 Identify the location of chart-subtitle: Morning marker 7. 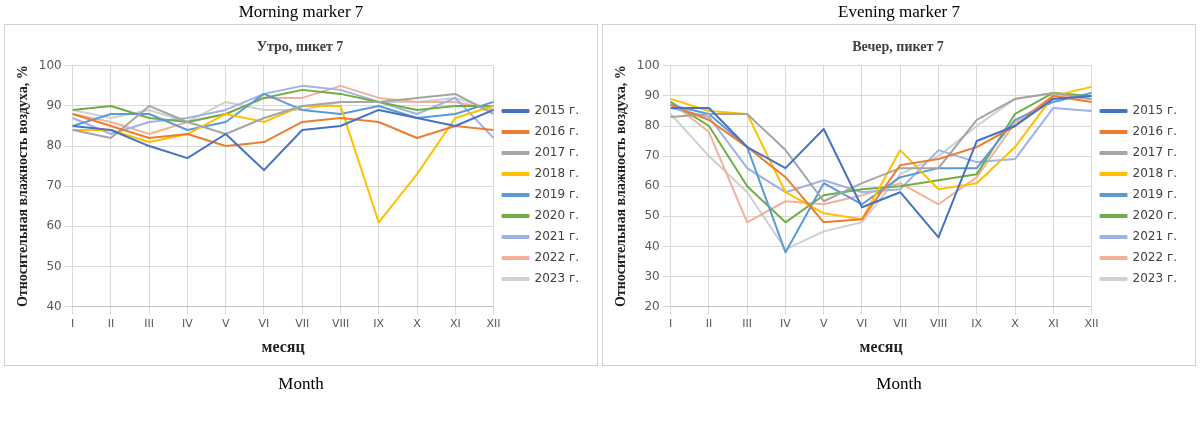
(301, 12).